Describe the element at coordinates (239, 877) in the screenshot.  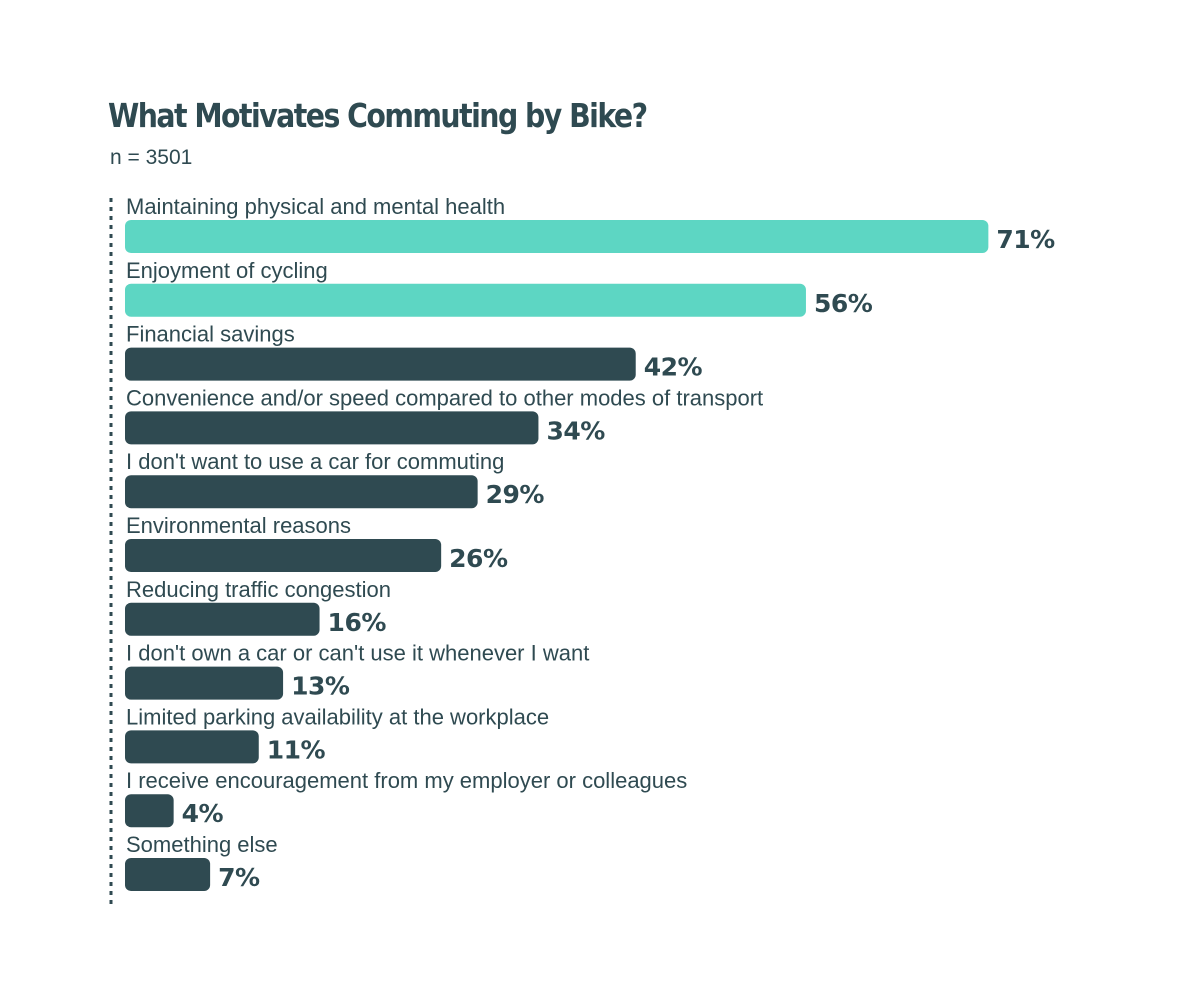
I see `value-label: 7%` at that location.